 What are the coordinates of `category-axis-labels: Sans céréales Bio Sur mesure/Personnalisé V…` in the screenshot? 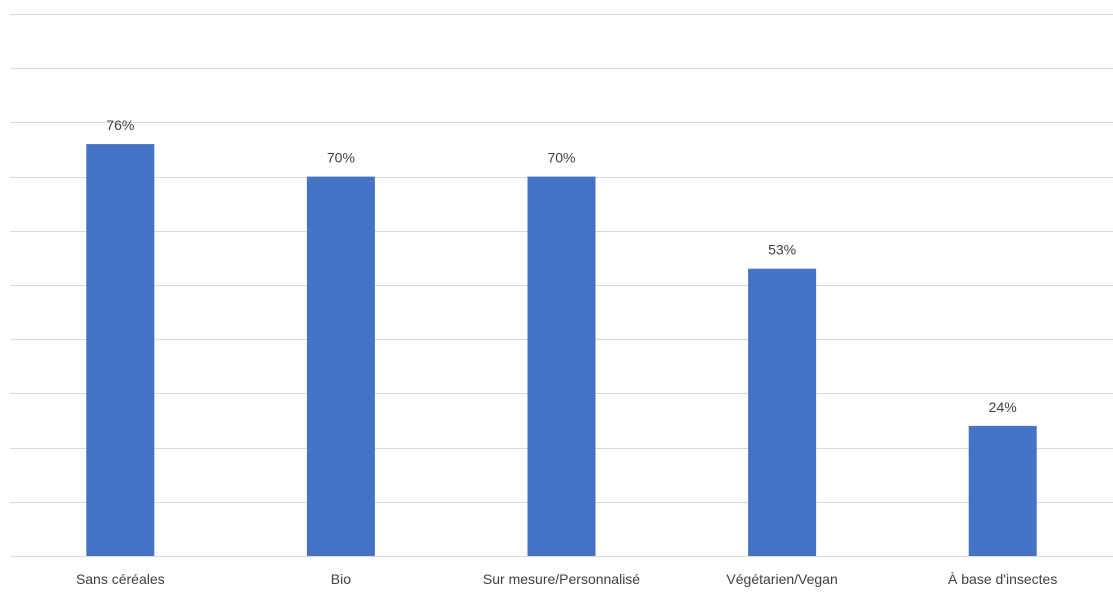 It's located at (566, 579).